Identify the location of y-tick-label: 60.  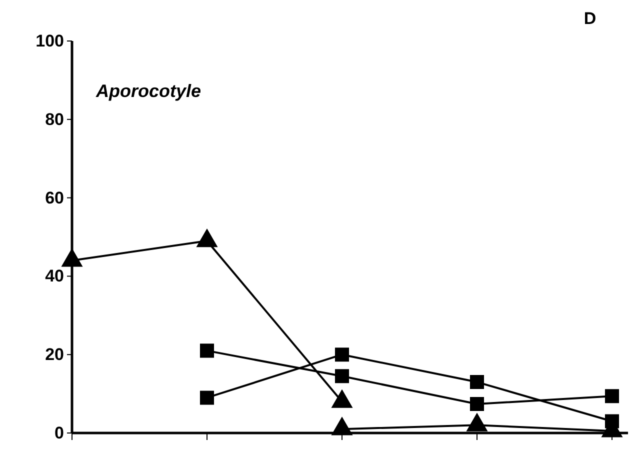
(54, 198).